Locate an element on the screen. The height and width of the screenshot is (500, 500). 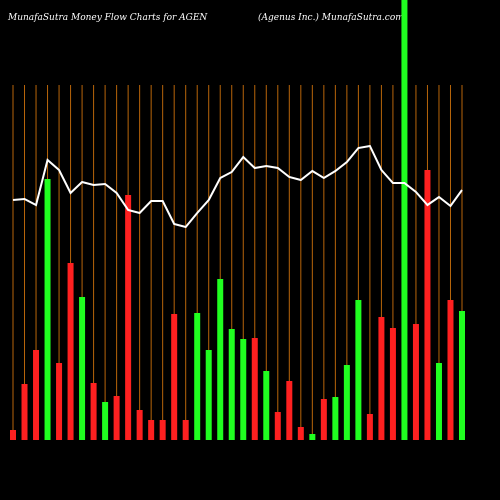
chart-subtitle: (Agenus Inc.) MunafaSutra.com is located at coordinates (331, 17).